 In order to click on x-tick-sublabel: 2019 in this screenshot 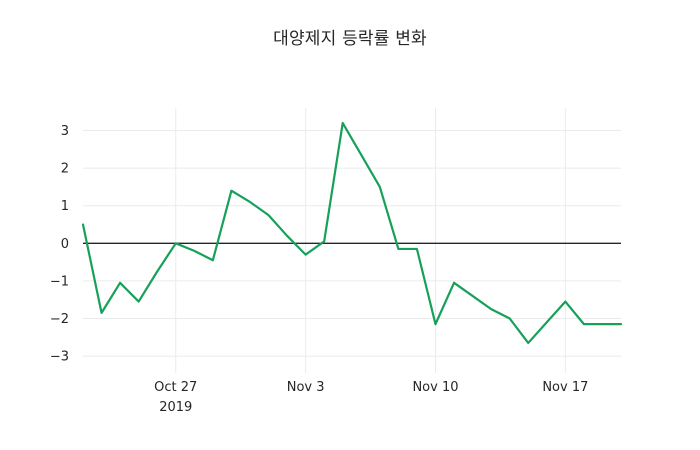, I will do `click(175, 407)`.